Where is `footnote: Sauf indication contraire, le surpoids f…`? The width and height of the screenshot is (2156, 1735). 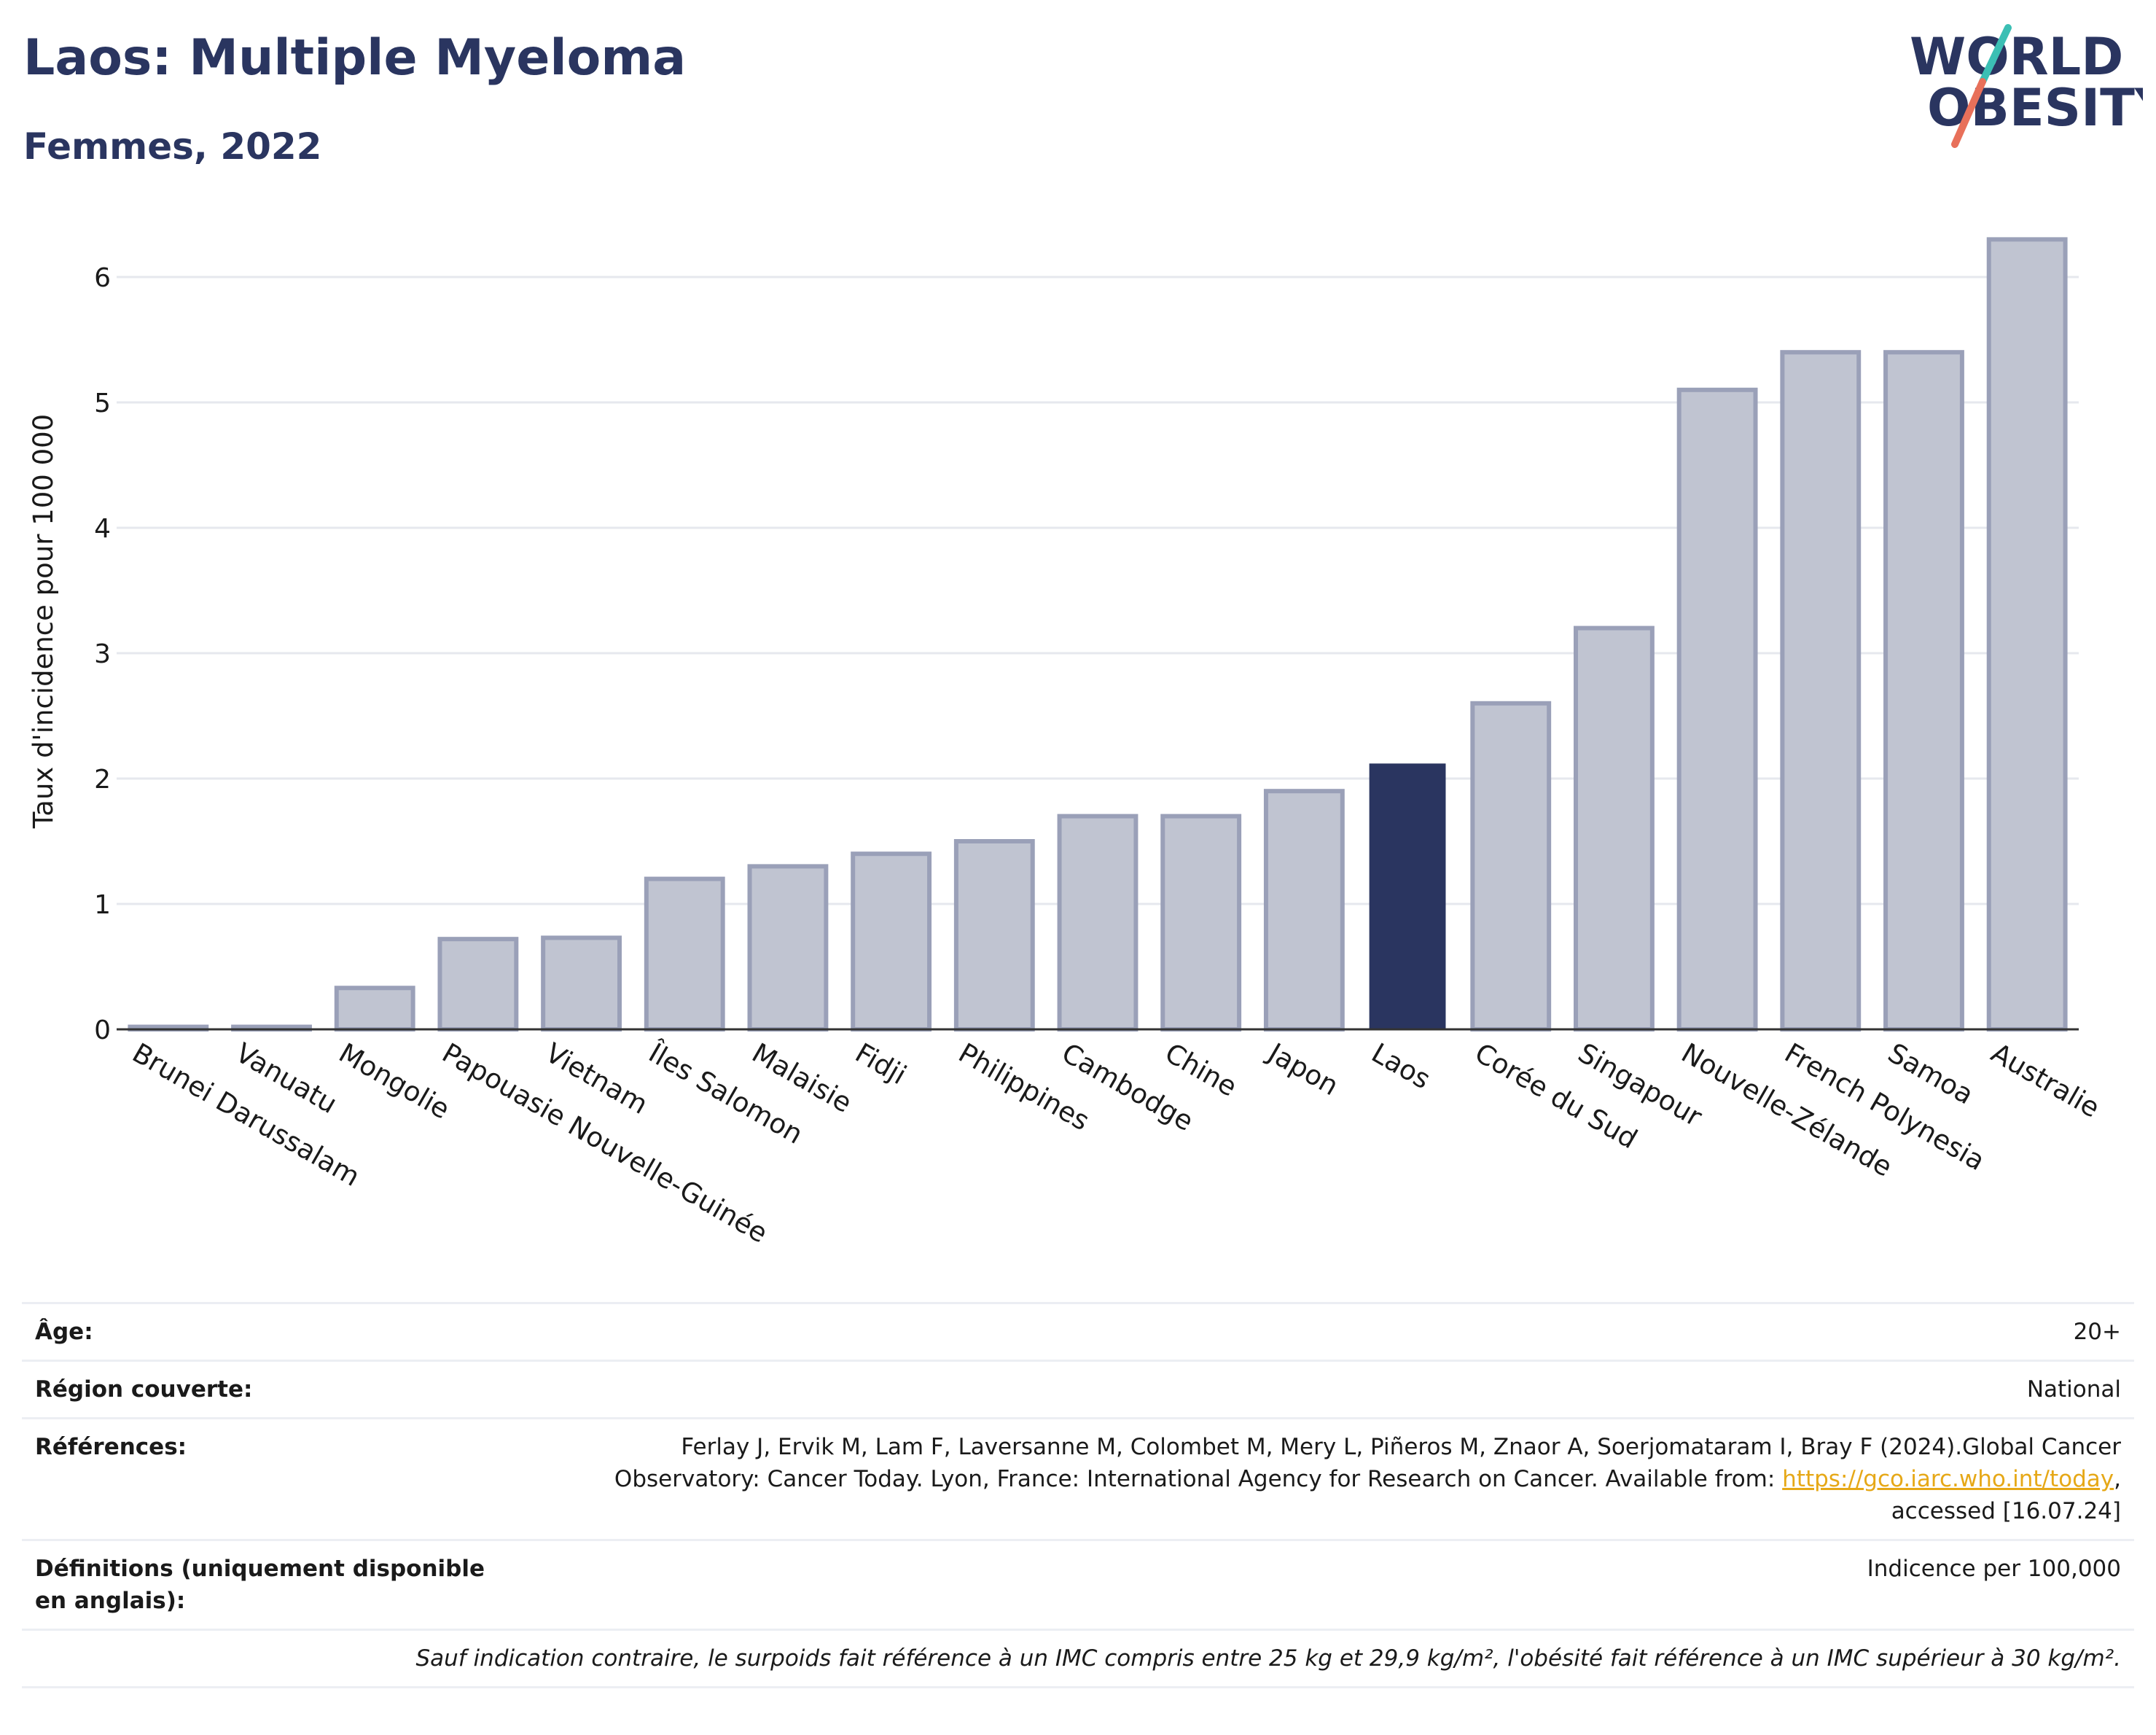 footnote: Sauf indication contraire, le surpoids f… is located at coordinates (1078, 1658).